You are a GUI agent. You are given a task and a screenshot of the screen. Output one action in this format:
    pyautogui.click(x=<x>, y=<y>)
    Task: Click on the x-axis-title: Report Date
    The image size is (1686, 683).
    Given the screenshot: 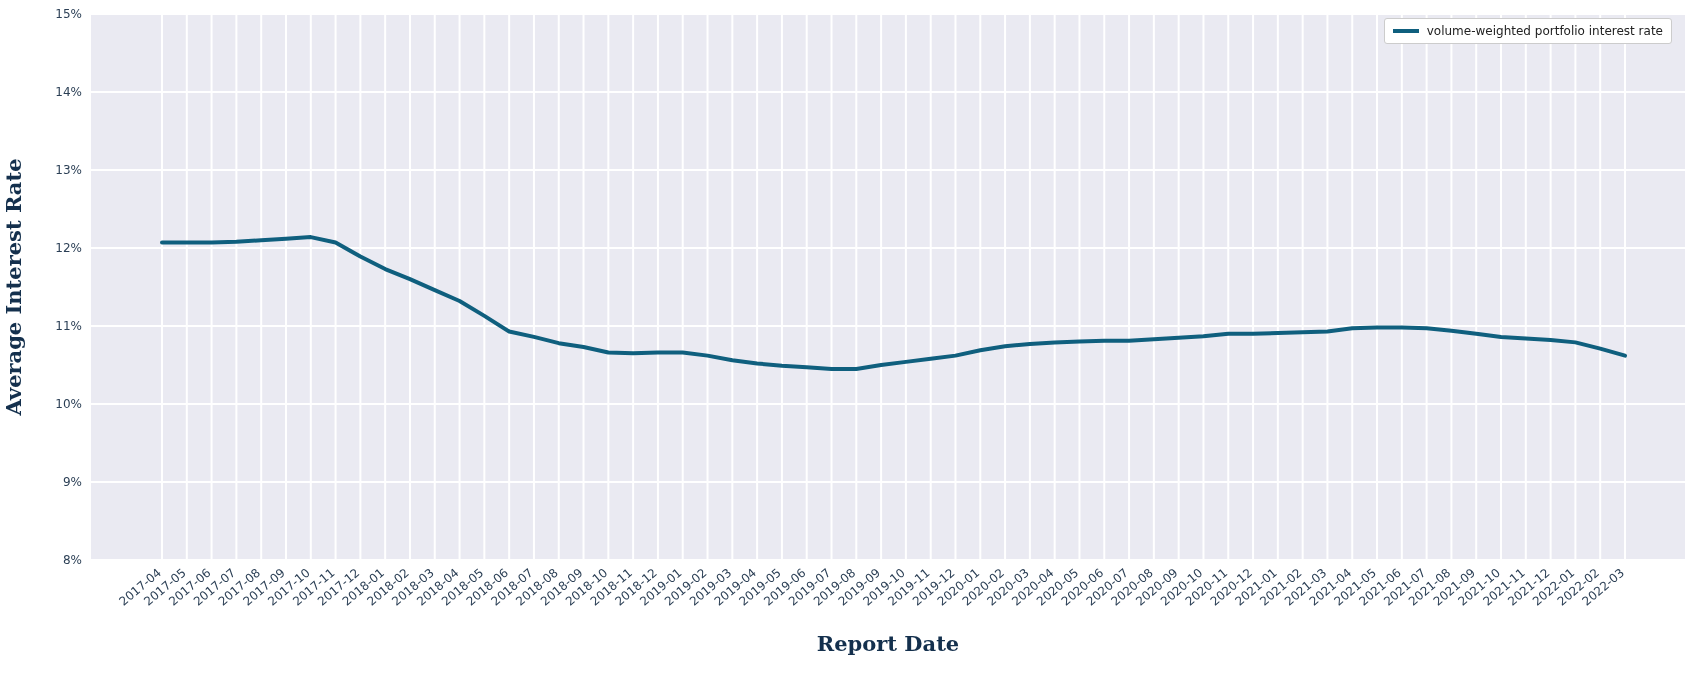 What is the action you would take?
    pyautogui.click(x=888, y=643)
    